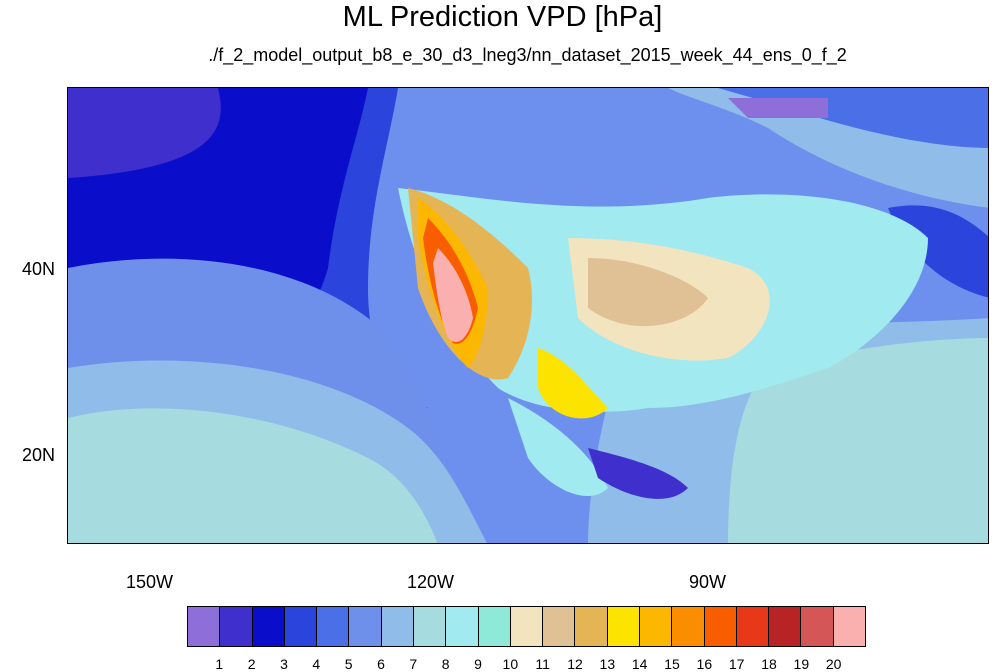 This screenshot has height=672, width=1005. I want to click on y-tick-20n: 20N, so click(39, 455).